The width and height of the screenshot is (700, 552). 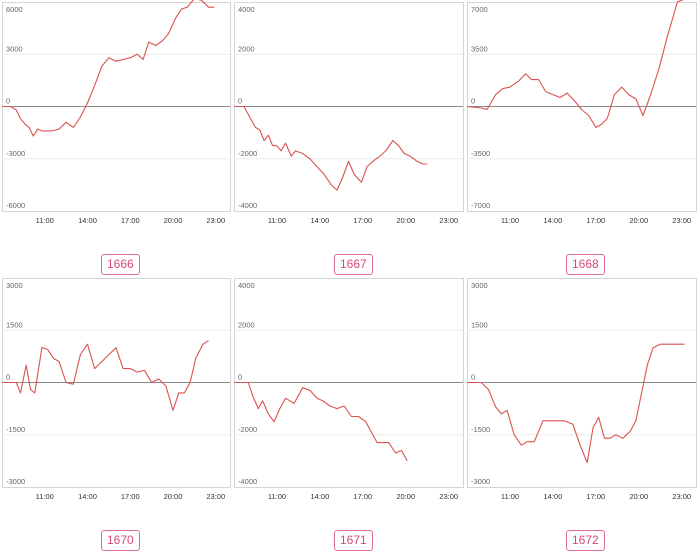 I want to click on chart-label-badge: 1668, so click(x=585, y=264).